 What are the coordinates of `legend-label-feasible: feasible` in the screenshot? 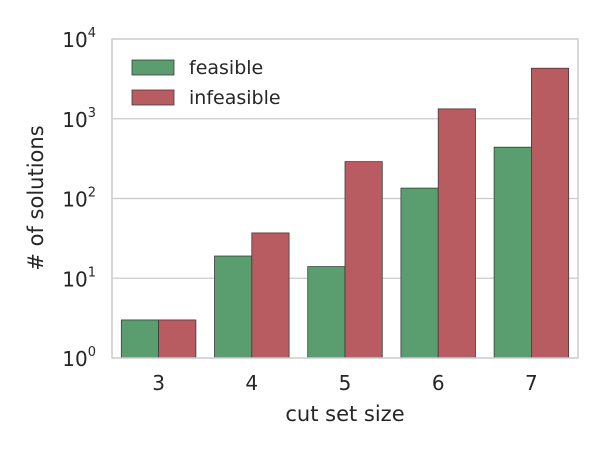 It's located at (226, 68).